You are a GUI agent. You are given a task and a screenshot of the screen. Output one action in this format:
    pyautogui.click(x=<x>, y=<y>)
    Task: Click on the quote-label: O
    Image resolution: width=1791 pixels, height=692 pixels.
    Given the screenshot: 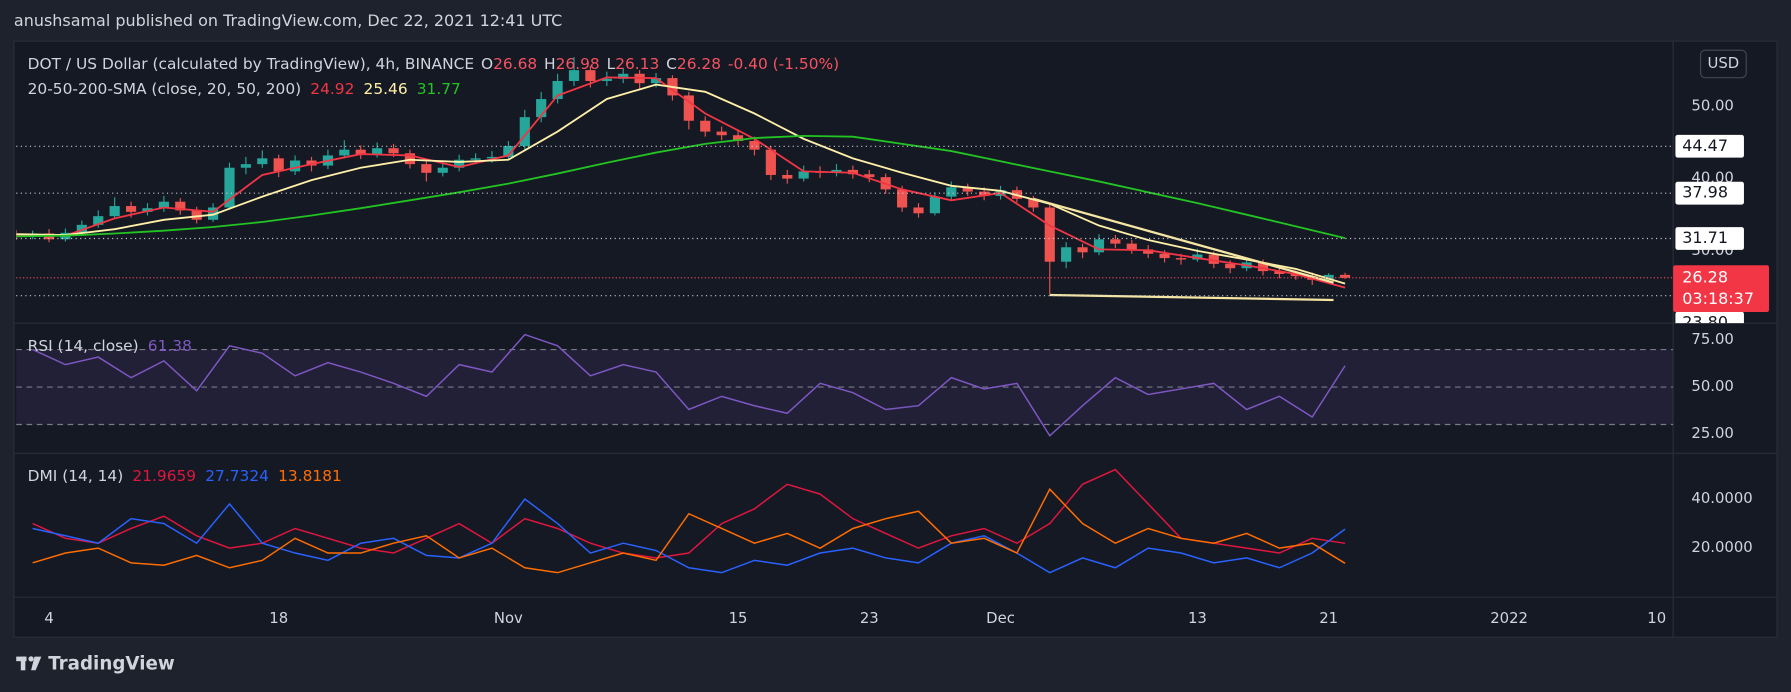 What is the action you would take?
    pyautogui.click(x=487, y=63)
    